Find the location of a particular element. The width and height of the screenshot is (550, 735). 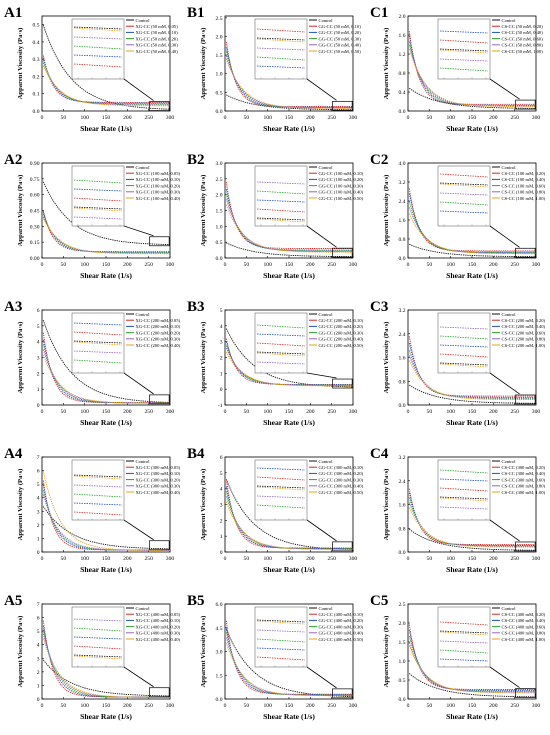

y-tick-label: 6.0 is located at coordinates (219, 605).